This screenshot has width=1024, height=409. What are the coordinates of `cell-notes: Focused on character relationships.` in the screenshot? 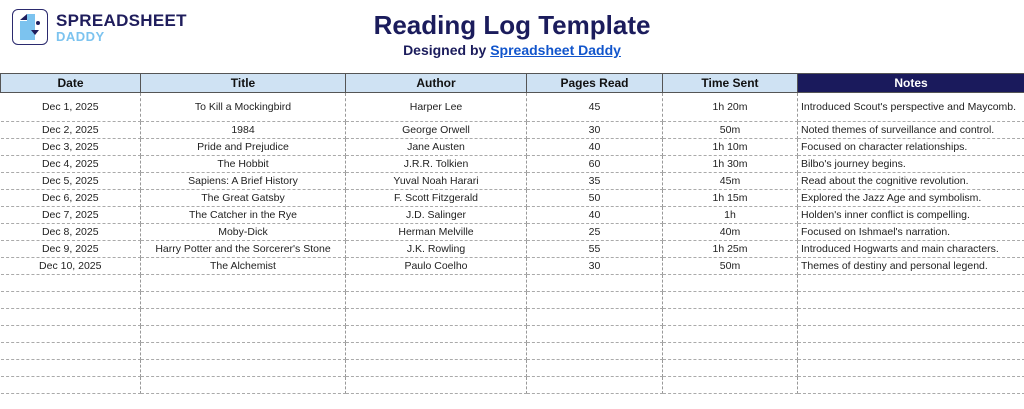 It's located at (910, 147).